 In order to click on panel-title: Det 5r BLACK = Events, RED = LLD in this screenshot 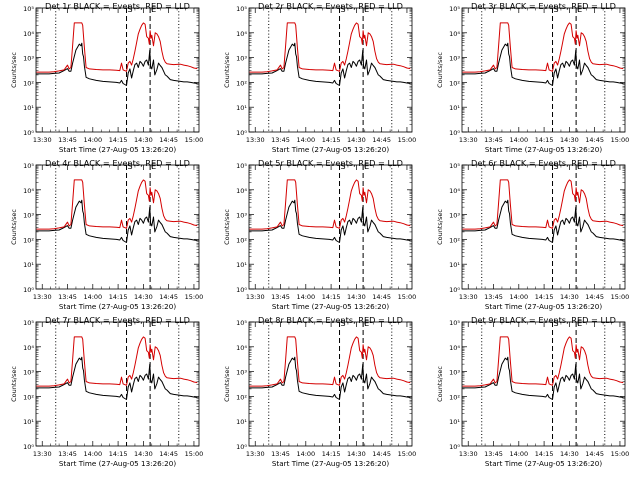, I will do `click(330, 163)`.